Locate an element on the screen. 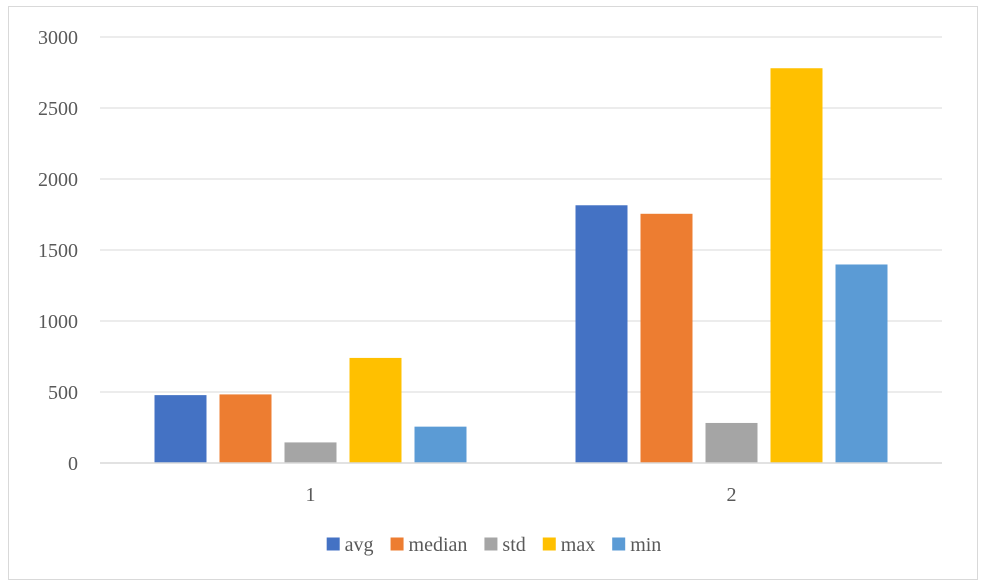 This screenshot has height=588, width=988. legend-label-std: std is located at coordinates (513, 545).